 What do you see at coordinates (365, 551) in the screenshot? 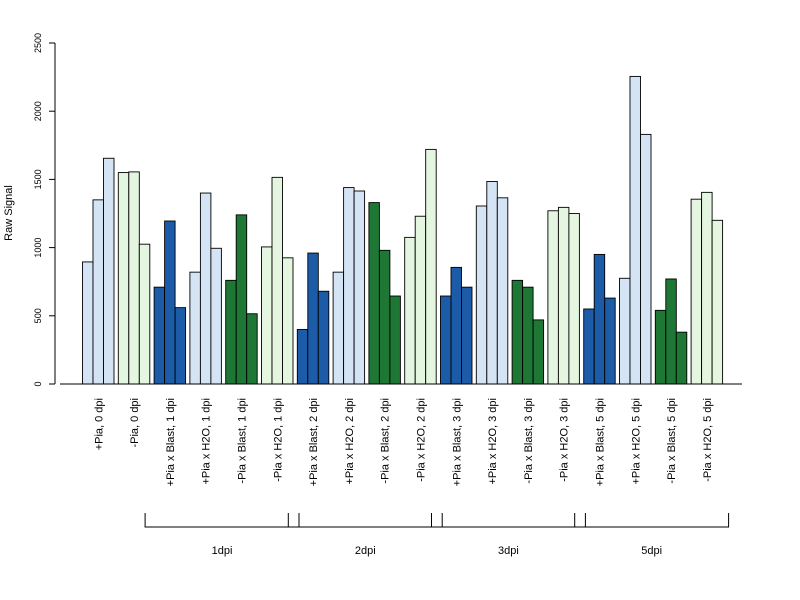
I see `group-label: 2dpi` at bounding box center [365, 551].